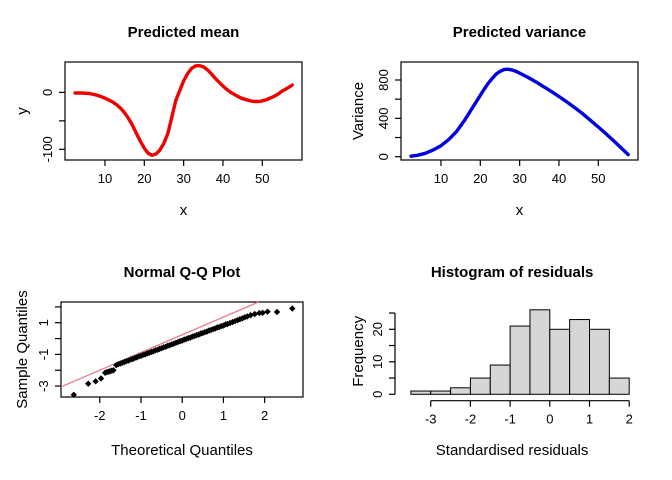 The image size is (672, 480). I want to click on y-tick-label: 800, so click(383, 80).